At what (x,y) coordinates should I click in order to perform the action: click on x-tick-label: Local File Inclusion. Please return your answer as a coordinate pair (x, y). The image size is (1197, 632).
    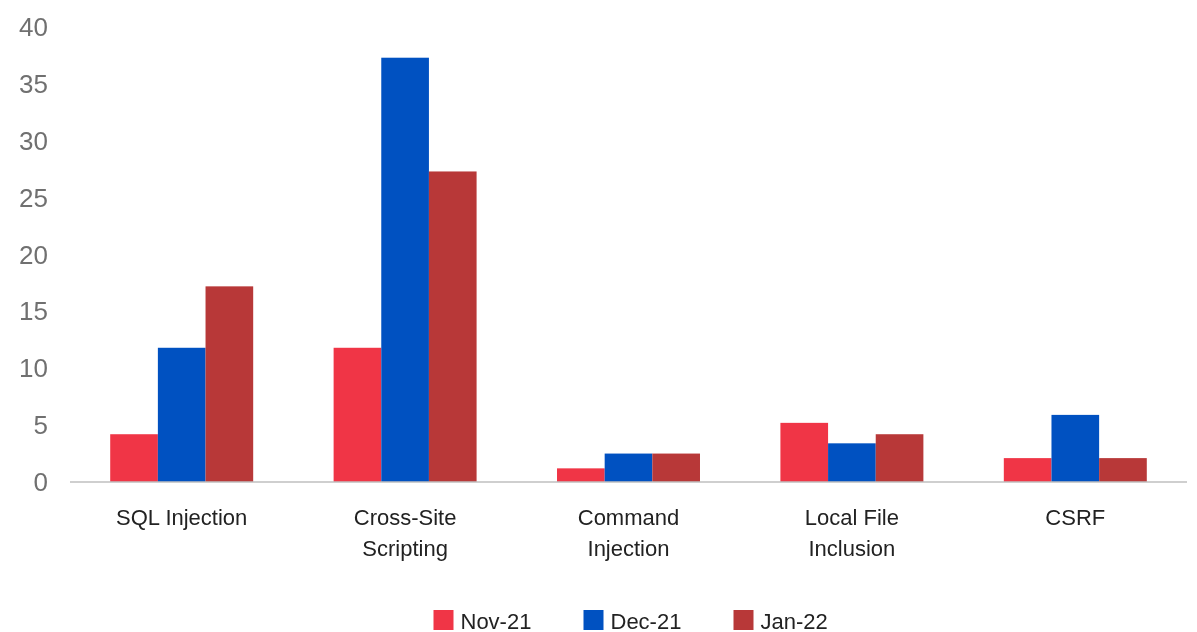
    Looking at the image, I should click on (851, 533).